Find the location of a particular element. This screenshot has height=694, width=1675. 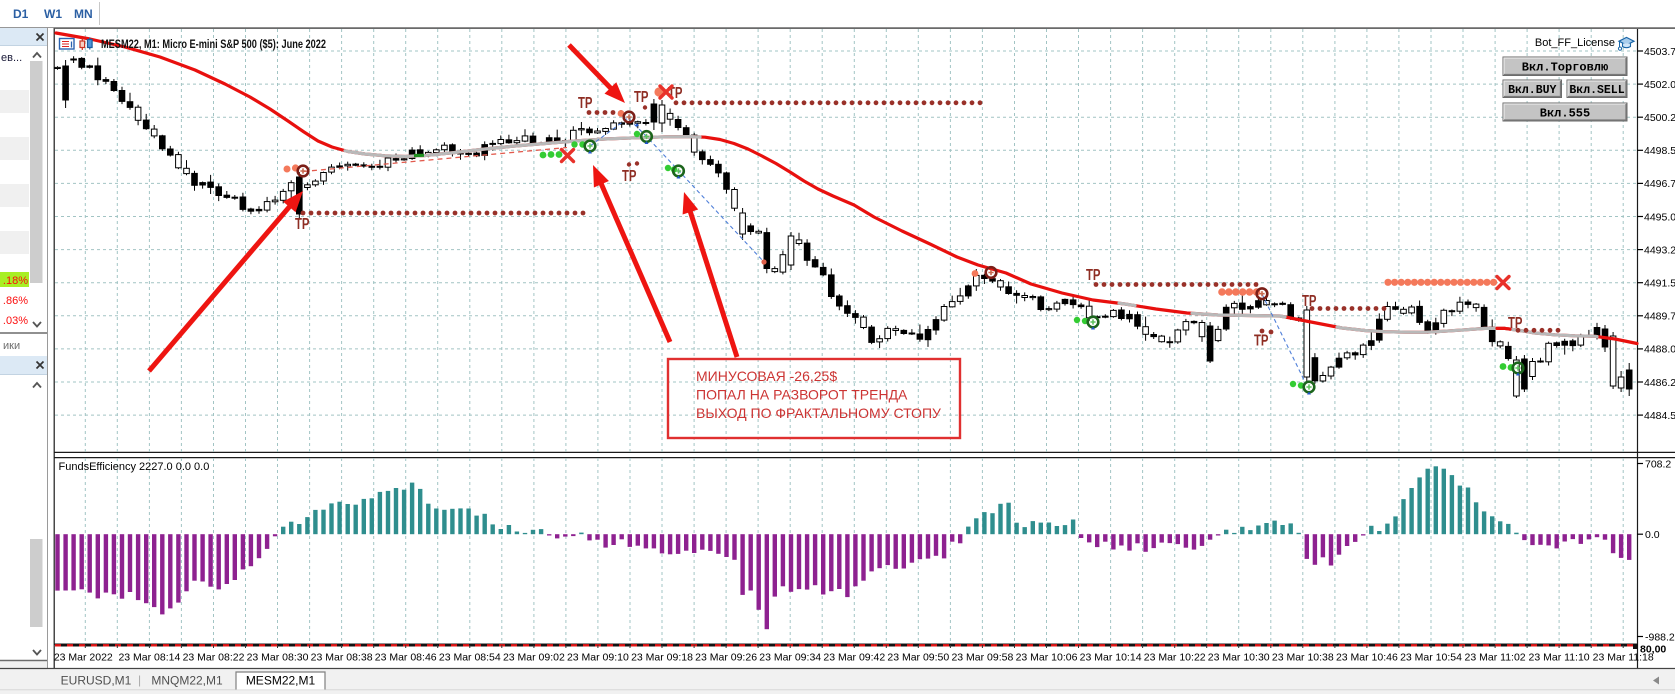

svg-text: 23 Mar 09:02 is located at coordinates (534, 658).